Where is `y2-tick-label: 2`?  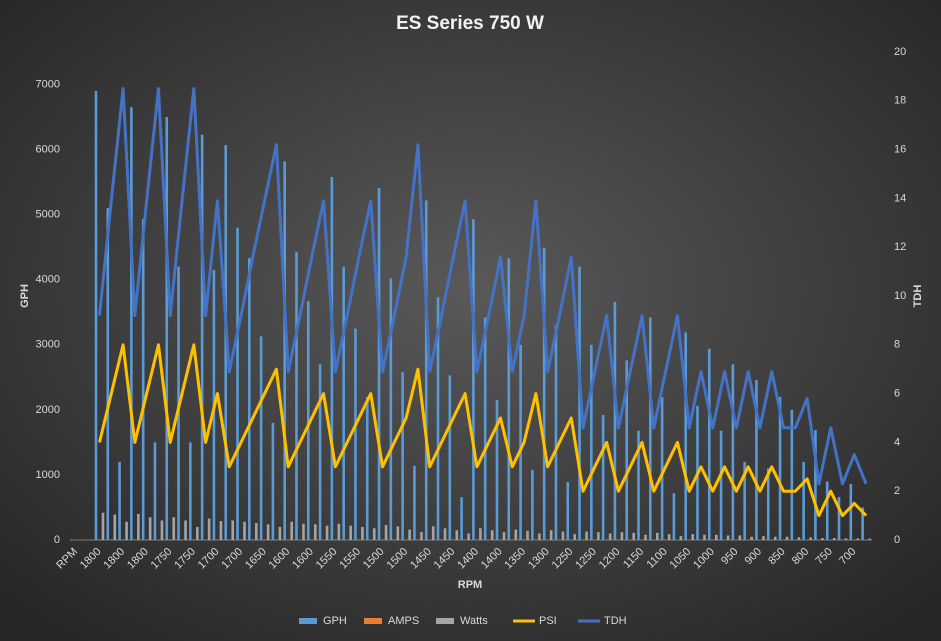
y2-tick-label: 2 is located at coordinates (897, 491).